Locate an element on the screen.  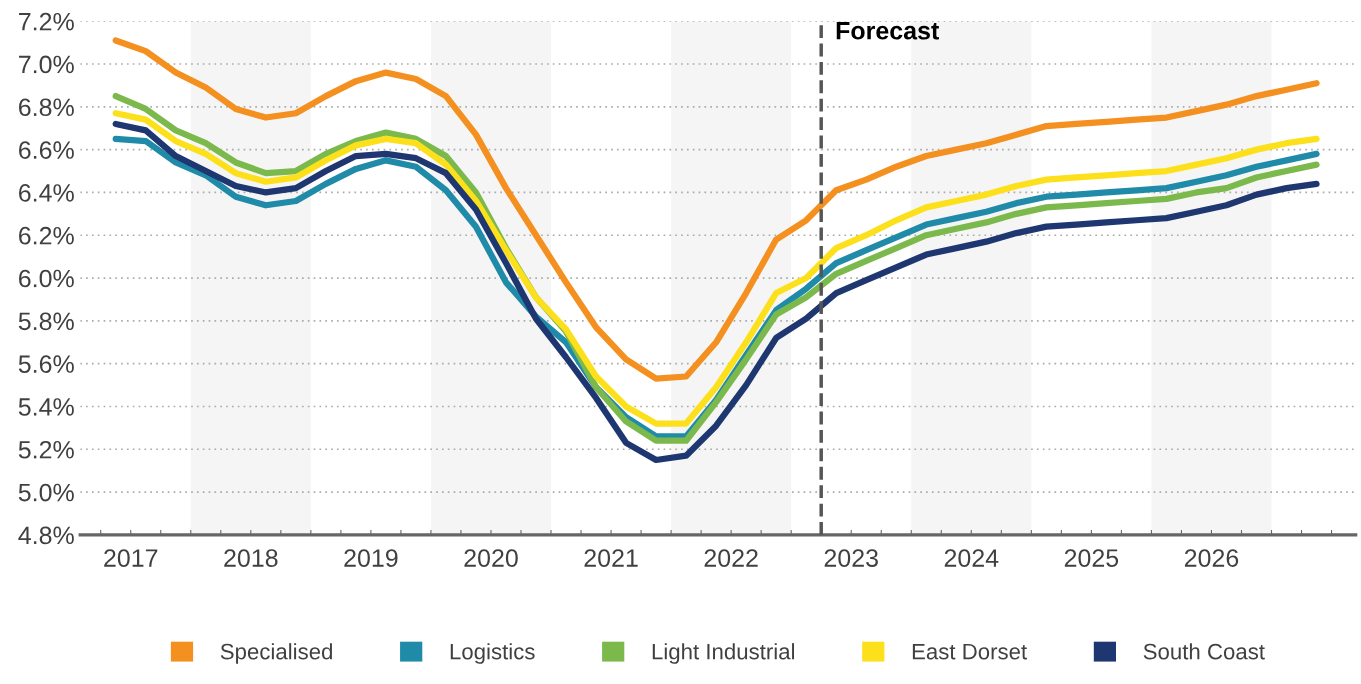
y-tick-label: 5.6% is located at coordinates (46, 364).